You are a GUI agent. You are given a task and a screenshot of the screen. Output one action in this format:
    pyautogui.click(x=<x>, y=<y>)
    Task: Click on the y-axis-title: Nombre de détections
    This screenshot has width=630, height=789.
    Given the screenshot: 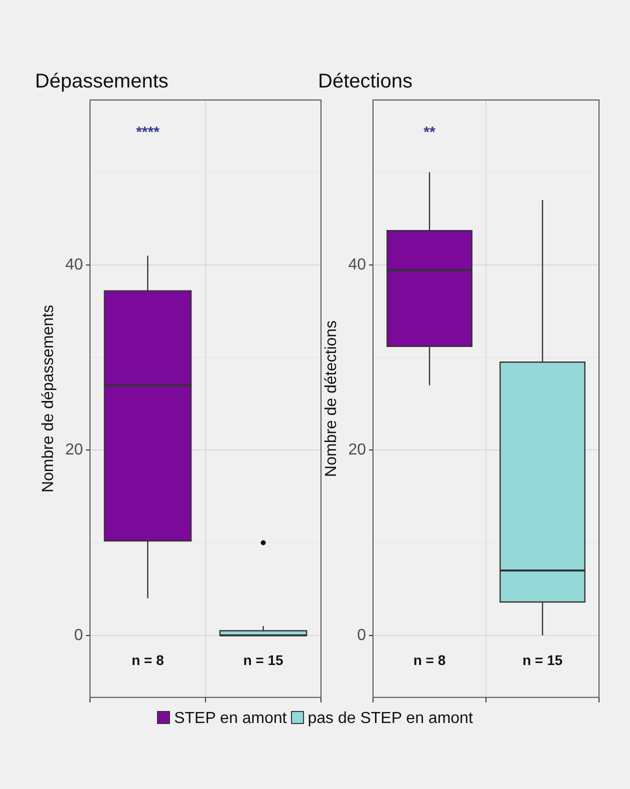 What is the action you would take?
    pyautogui.click(x=331, y=398)
    